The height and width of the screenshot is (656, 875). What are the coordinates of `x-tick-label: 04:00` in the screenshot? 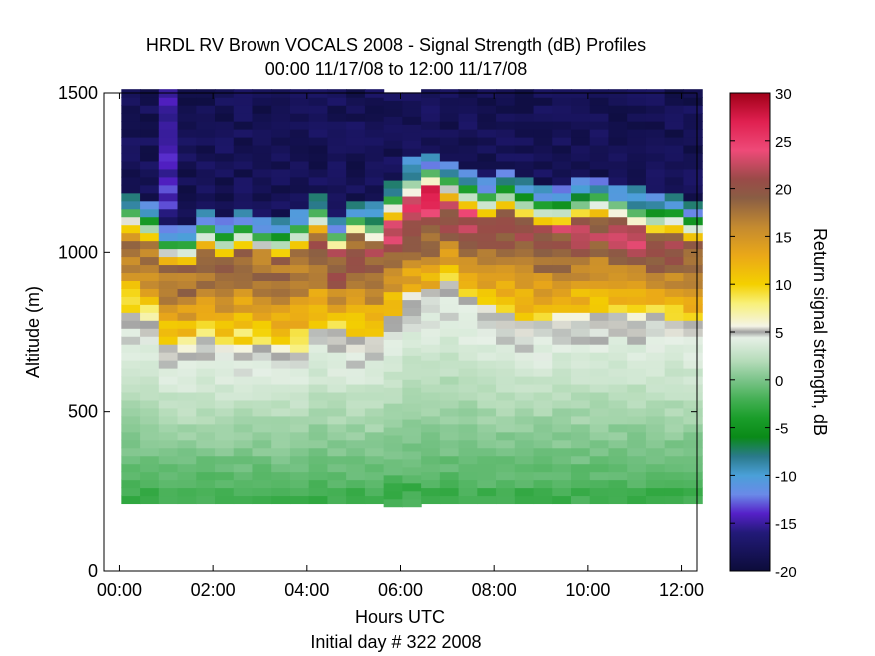 It's located at (306, 590).